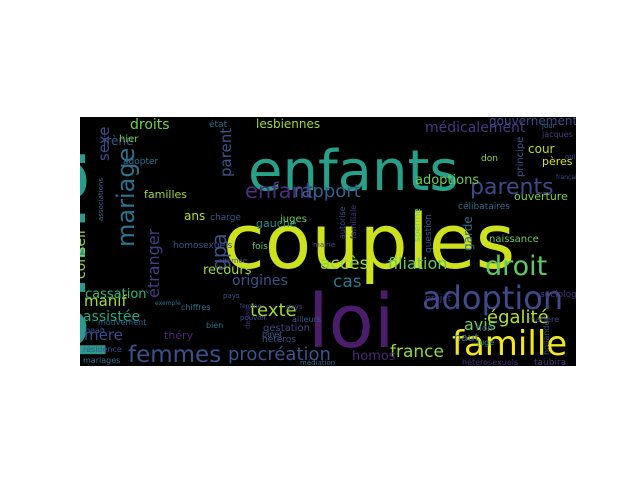 The height and width of the screenshot is (480, 640). I want to click on word-taubira: taubira, so click(550, 362).